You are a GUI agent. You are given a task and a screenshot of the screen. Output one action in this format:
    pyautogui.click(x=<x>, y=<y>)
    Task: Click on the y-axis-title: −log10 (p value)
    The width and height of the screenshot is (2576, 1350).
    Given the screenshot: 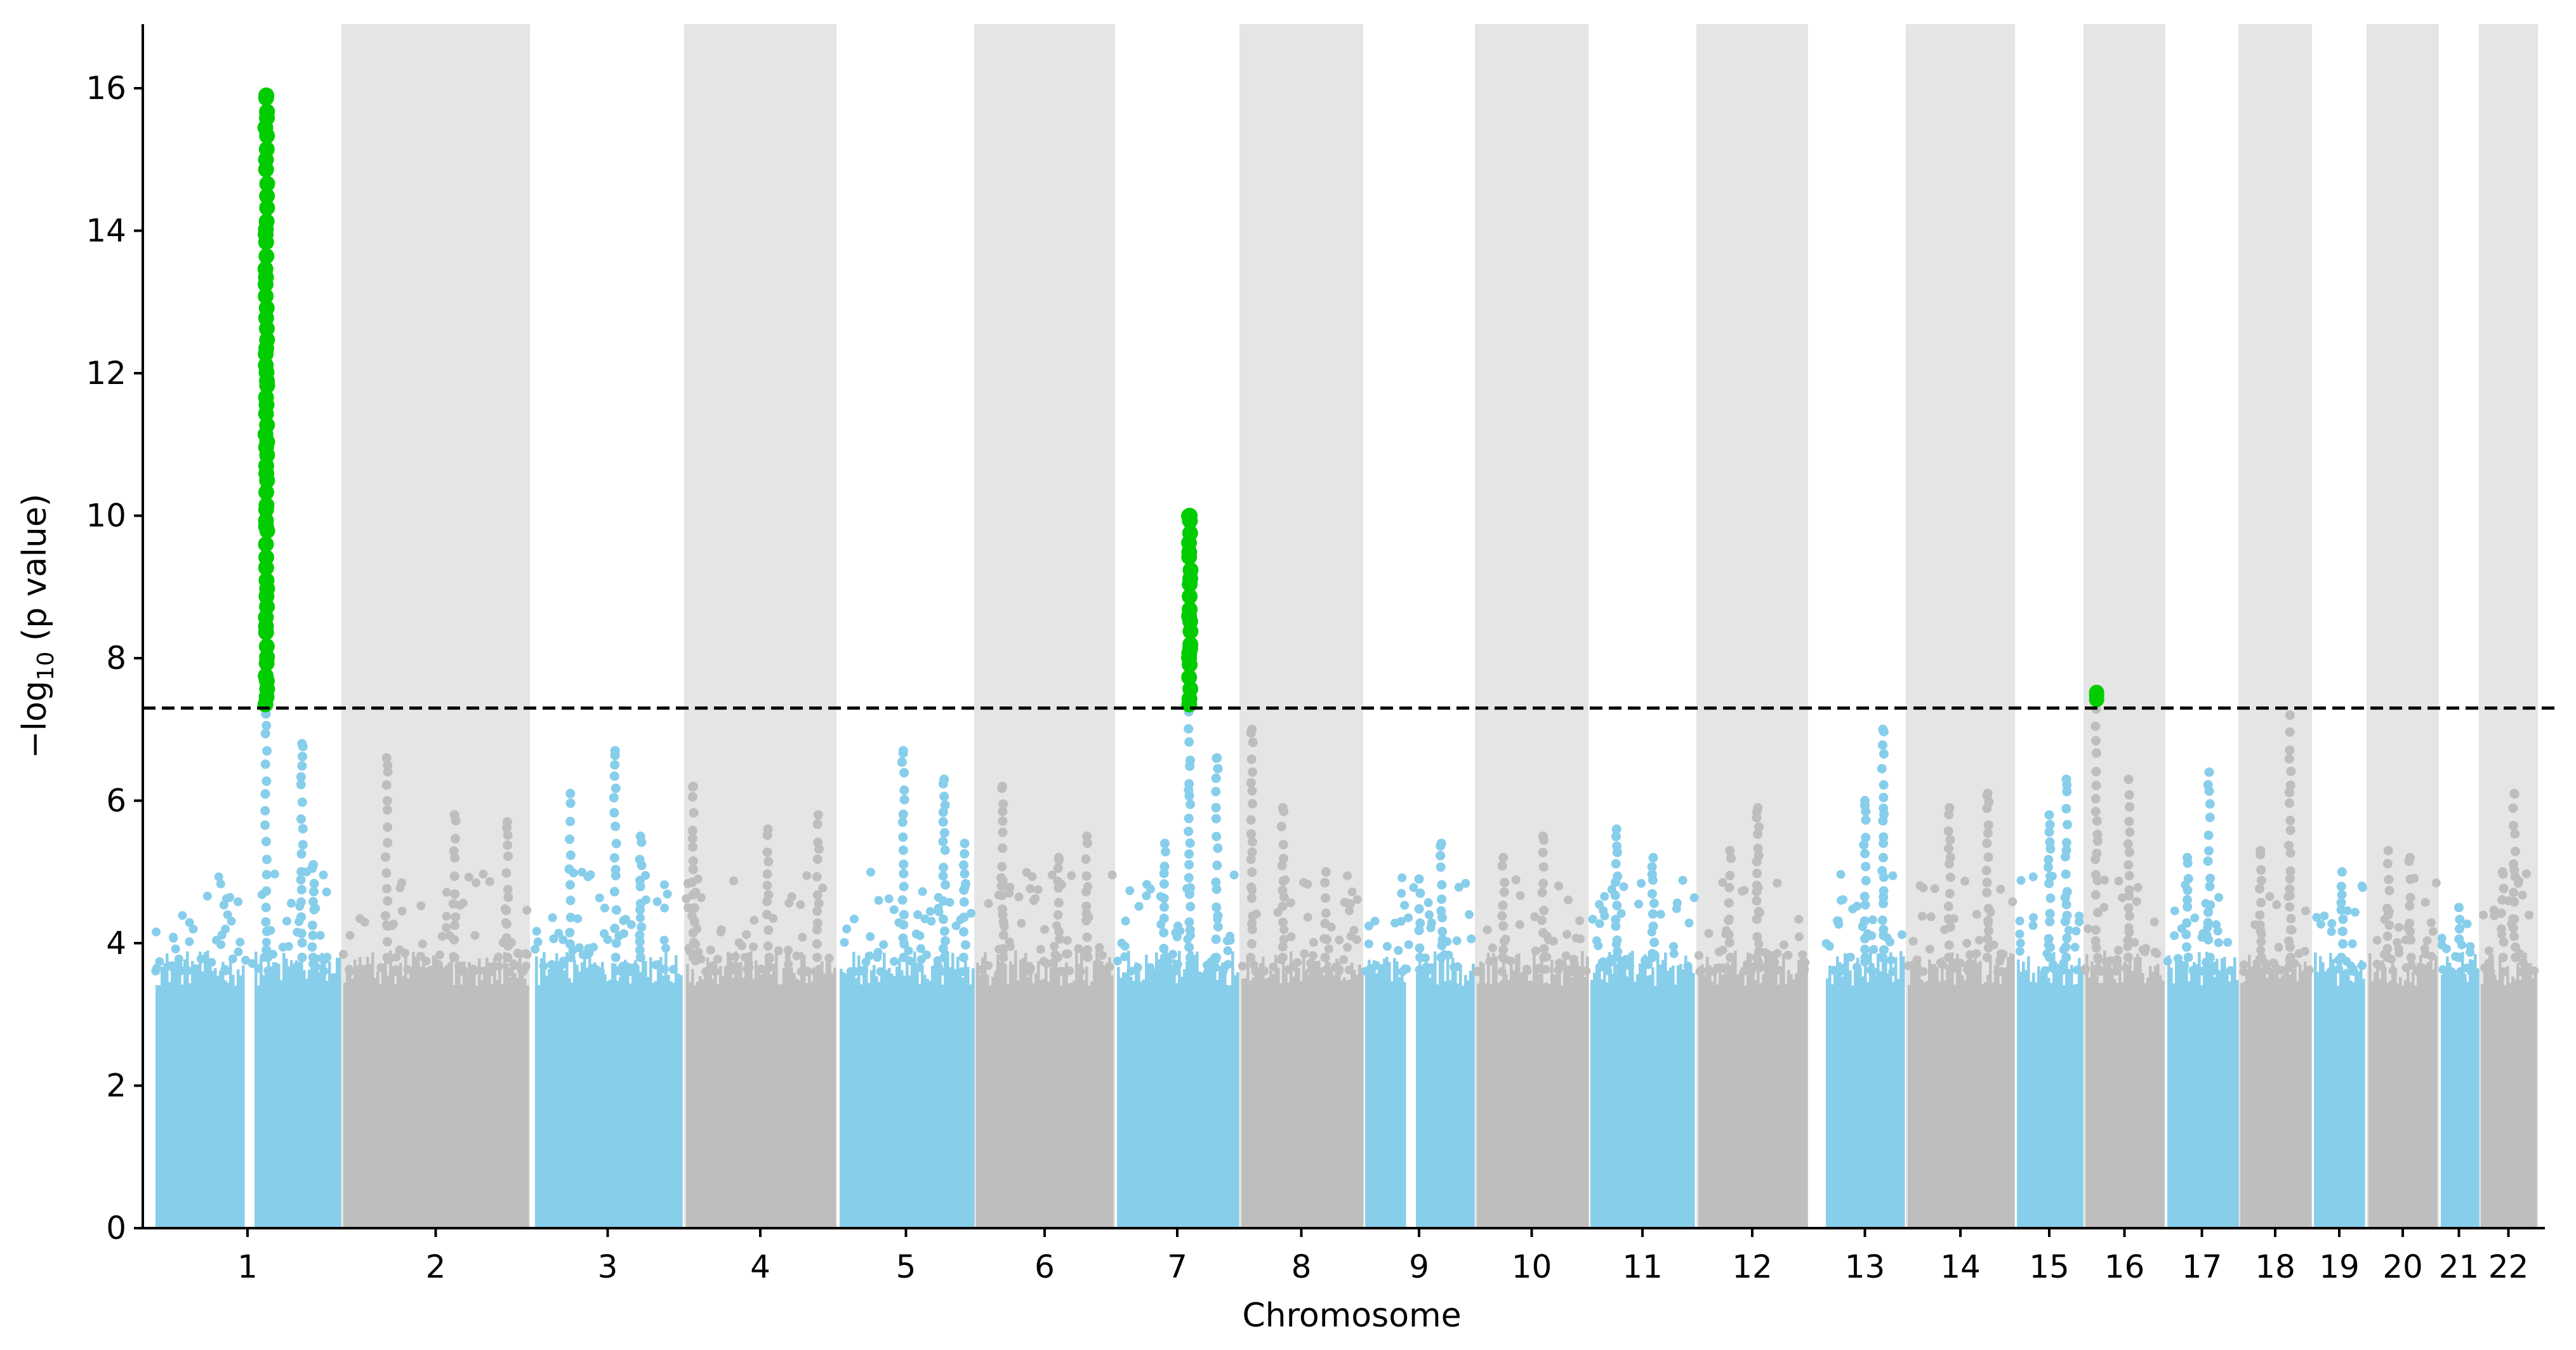 What is the action you would take?
    pyautogui.click(x=37, y=626)
    